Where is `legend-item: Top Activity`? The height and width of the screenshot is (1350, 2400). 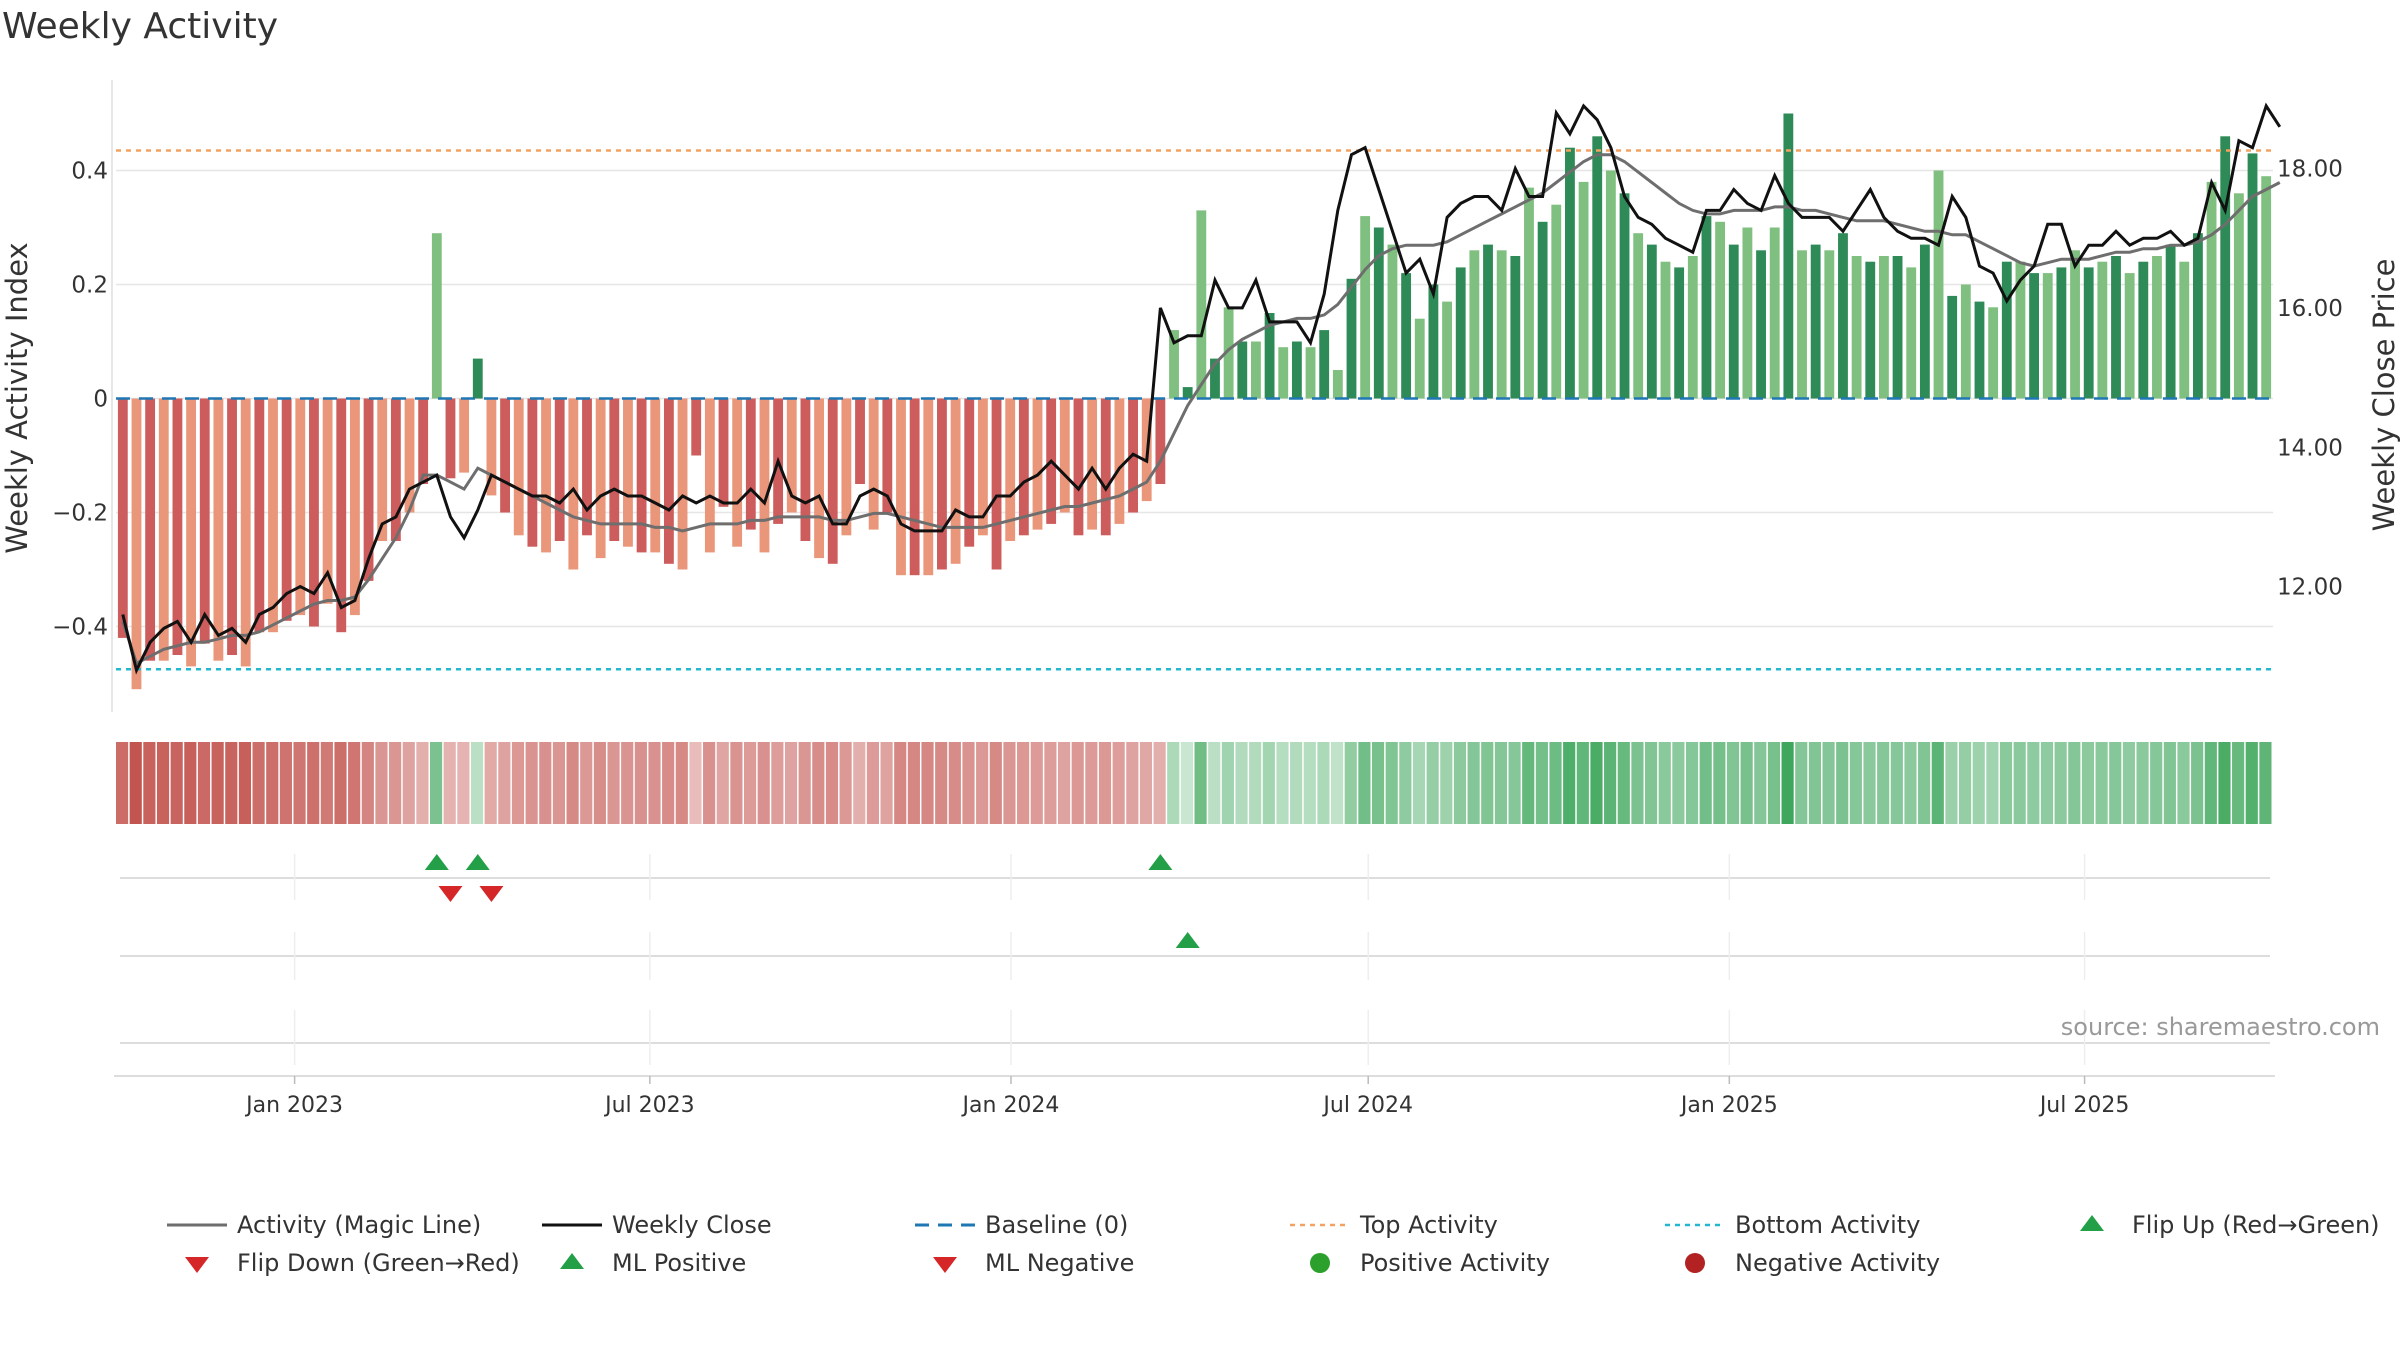
legend-item: Top Activity is located at coordinates (1394, 1225).